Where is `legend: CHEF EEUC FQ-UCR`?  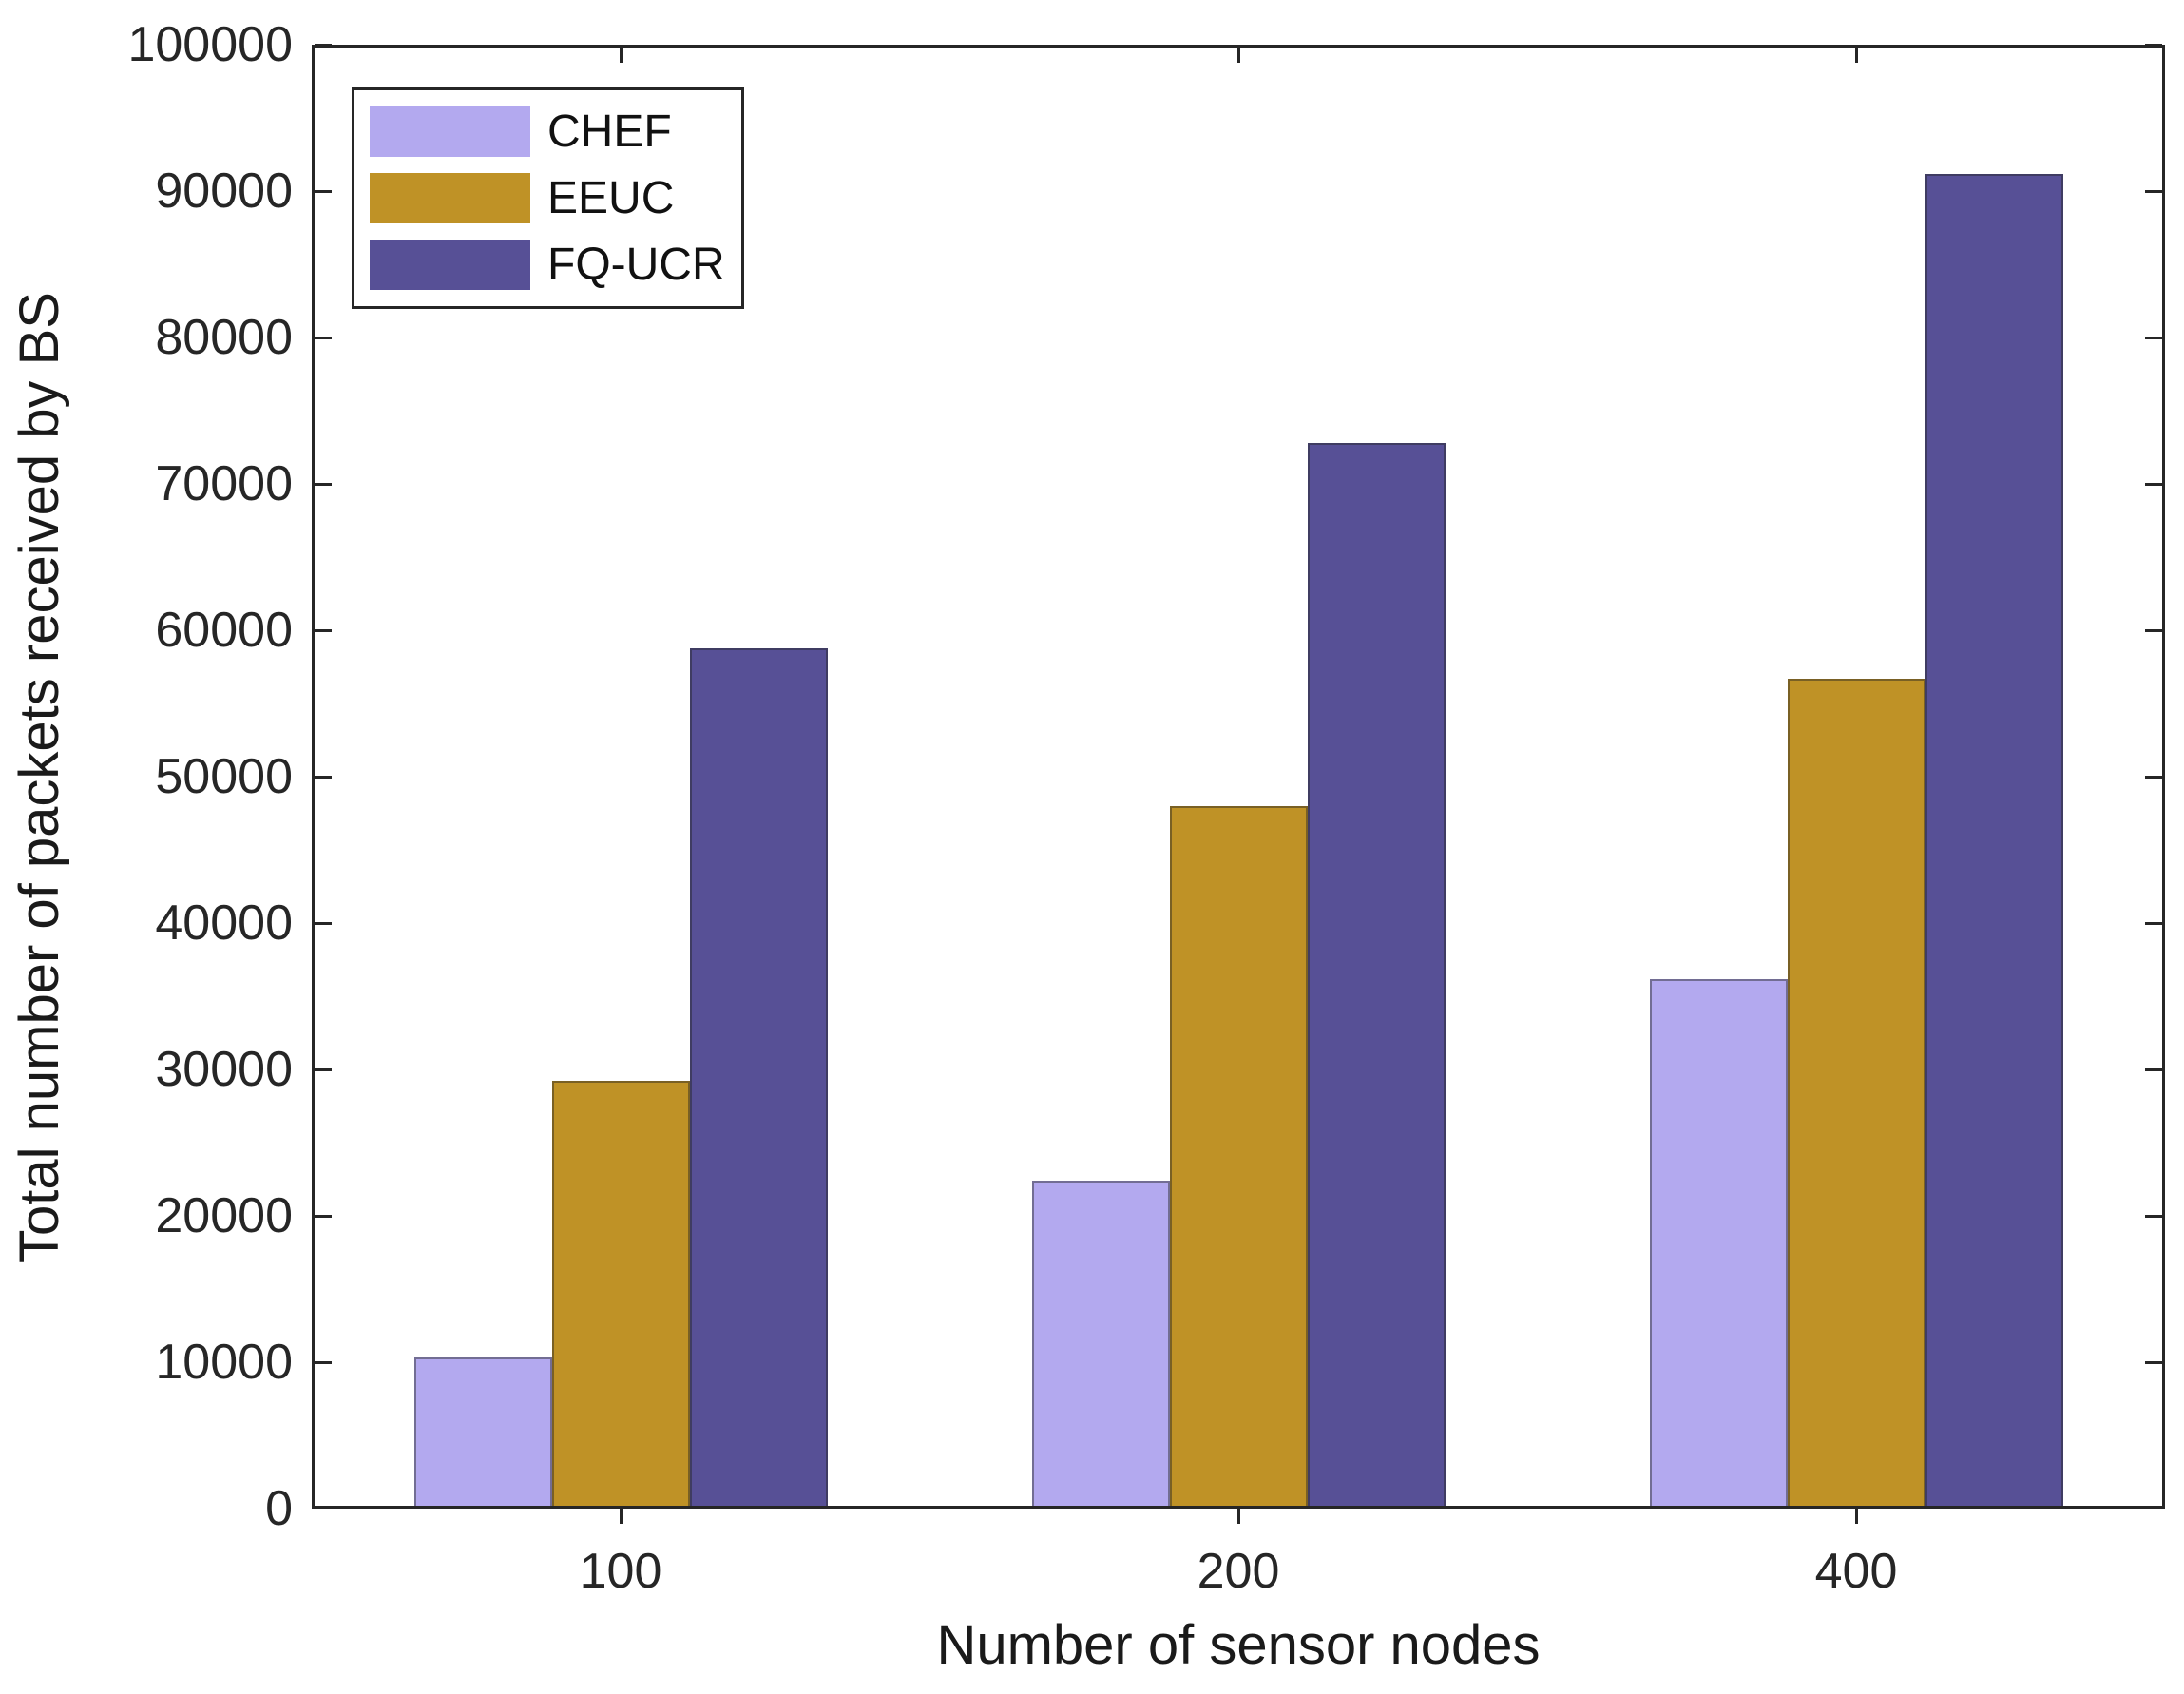
legend: CHEF EEUC FQ-UCR is located at coordinates (548, 198).